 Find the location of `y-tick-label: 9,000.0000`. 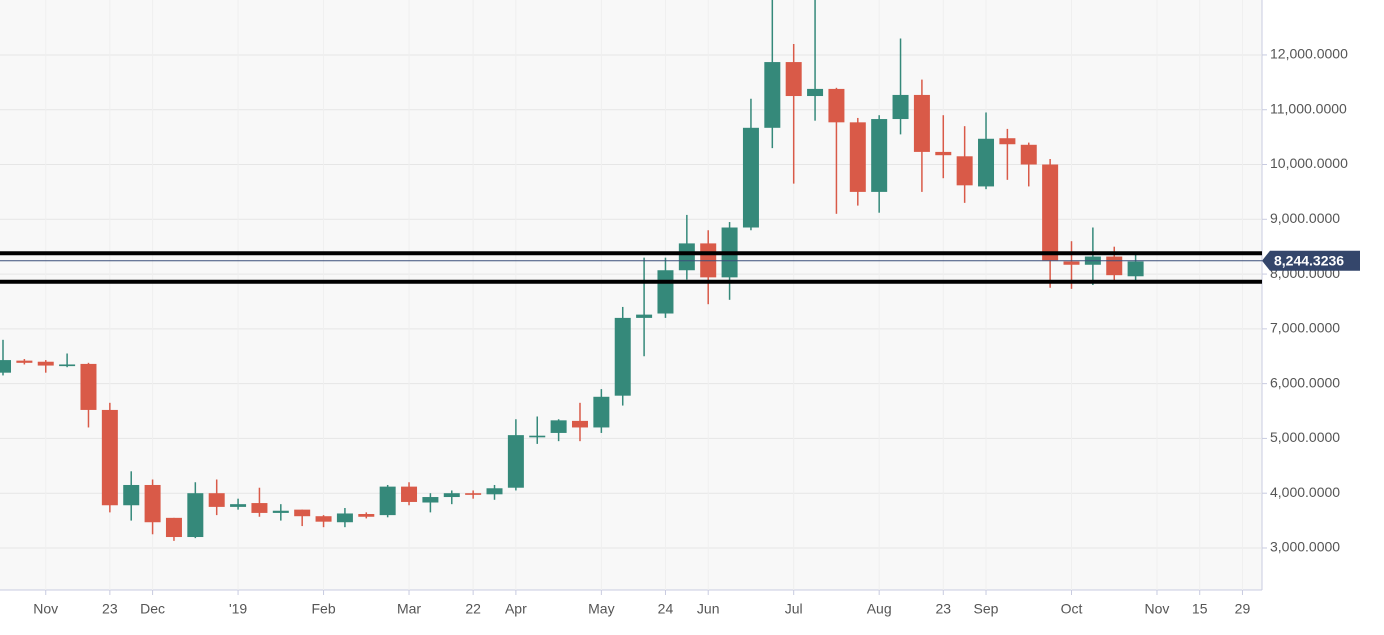

y-tick-label: 9,000.0000 is located at coordinates (1305, 218).